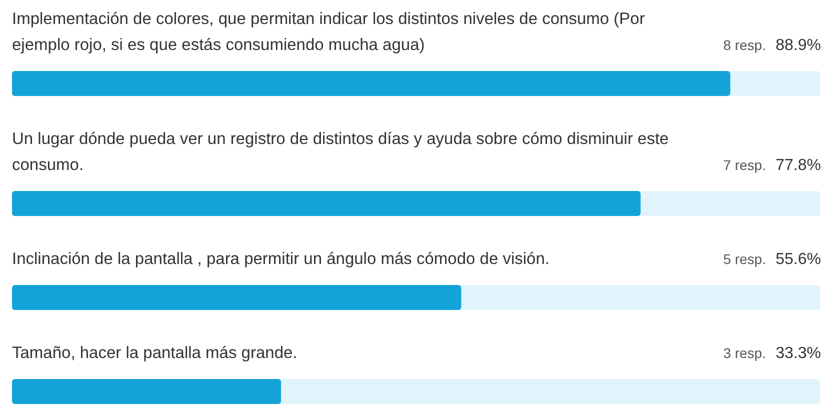  Describe the element at coordinates (744, 165) in the screenshot. I see `annotation: 7 resp.` at that location.